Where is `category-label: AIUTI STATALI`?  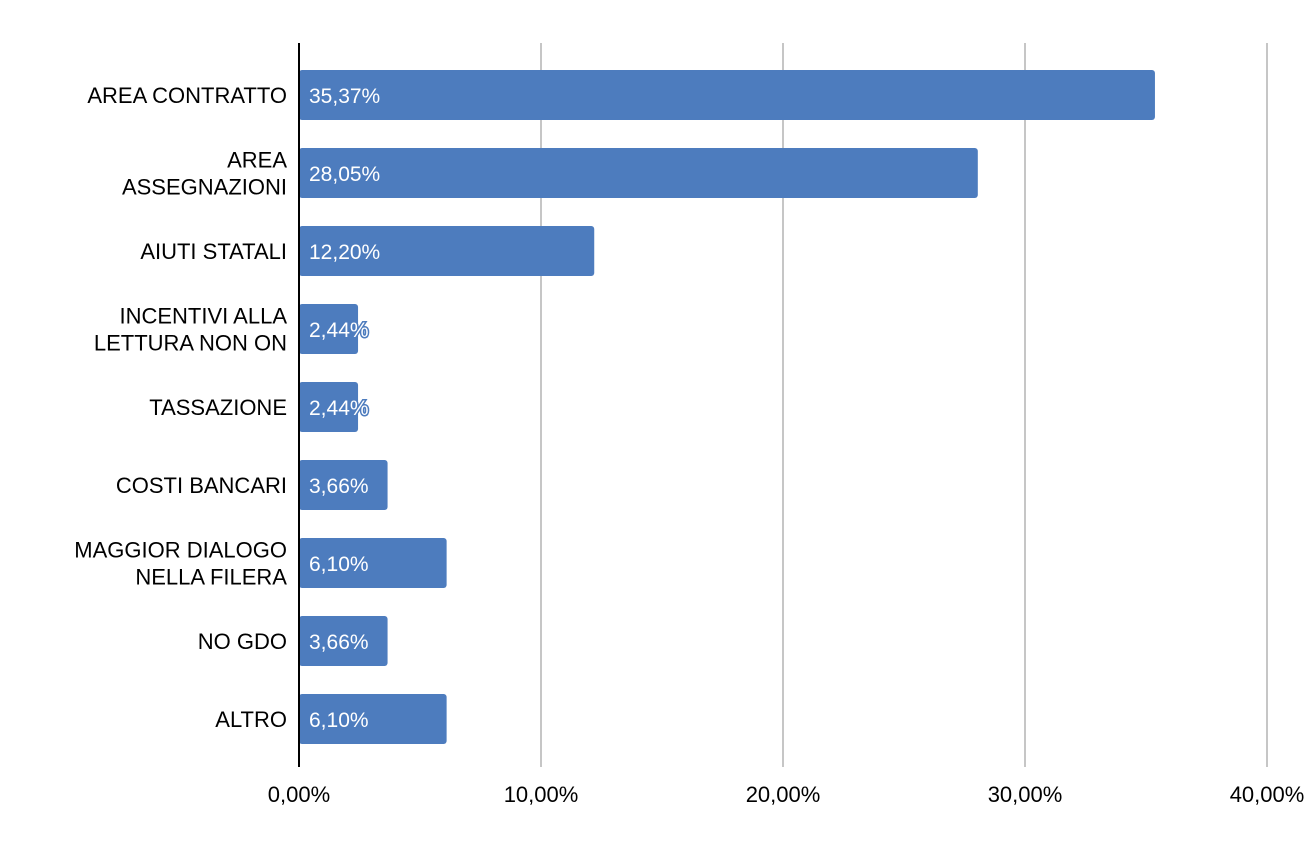 category-label: AIUTI STATALI is located at coordinates (213, 251).